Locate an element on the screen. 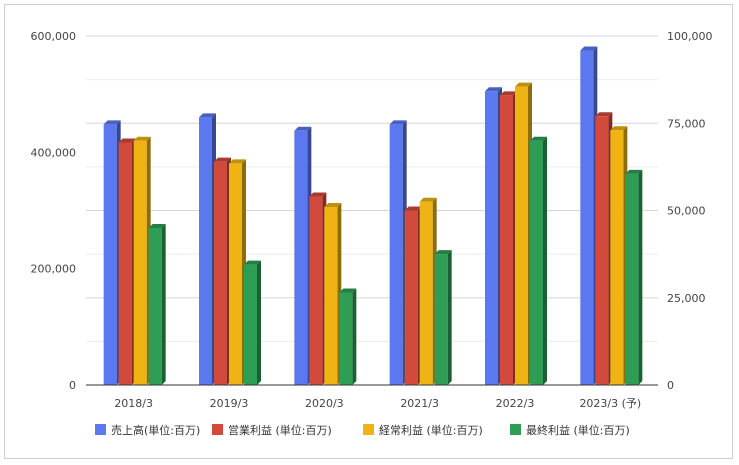 The image size is (739, 465). right-axis-ticks: 0 25,000 50,000 75,000 100,000 is located at coordinates (690, 211).